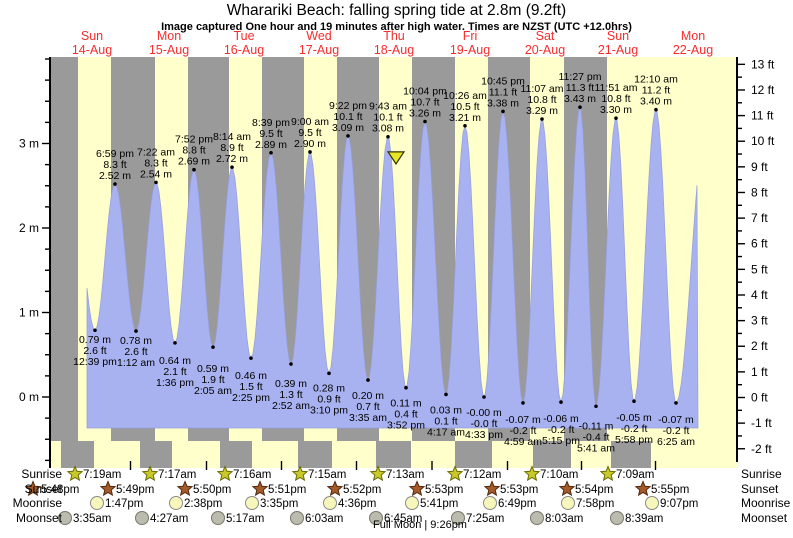 This screenshot has width=793, height=538. Describe the element at coordinates (635, 475) in the screenshot. I see `sunrise-time: 7:09am` at that location.